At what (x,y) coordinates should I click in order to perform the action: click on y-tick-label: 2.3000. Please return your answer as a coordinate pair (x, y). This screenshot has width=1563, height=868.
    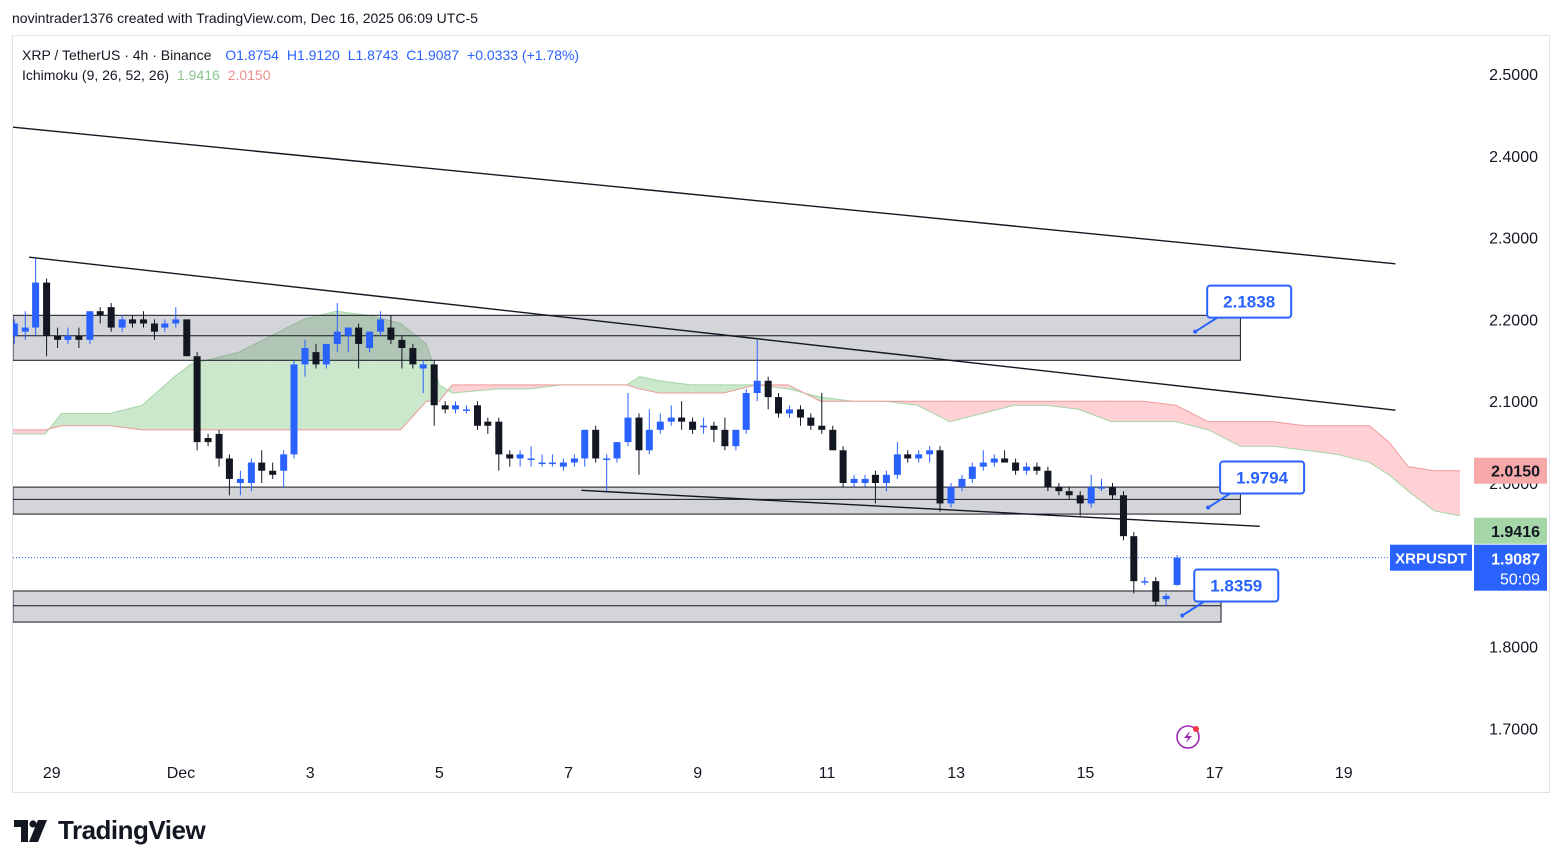
    Looking at the image, I should click on (1513, 239).